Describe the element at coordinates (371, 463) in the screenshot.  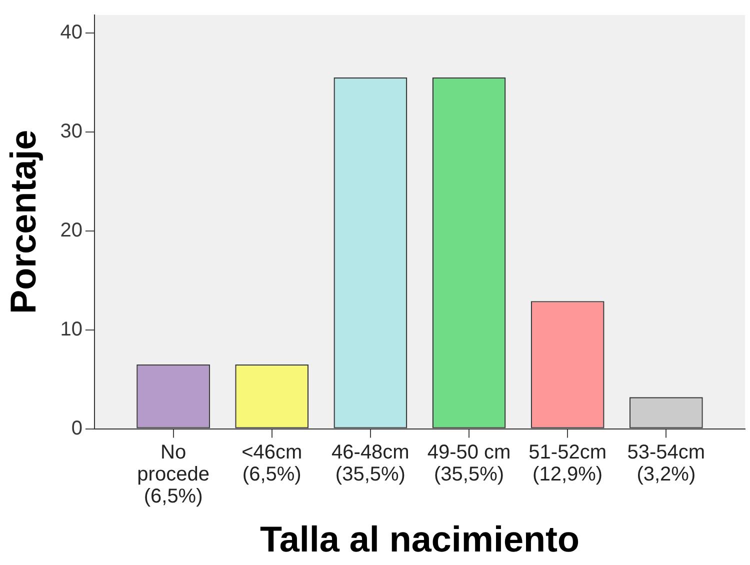
I see `x-tick-label: 46-48cm (35,5%)` at that location.